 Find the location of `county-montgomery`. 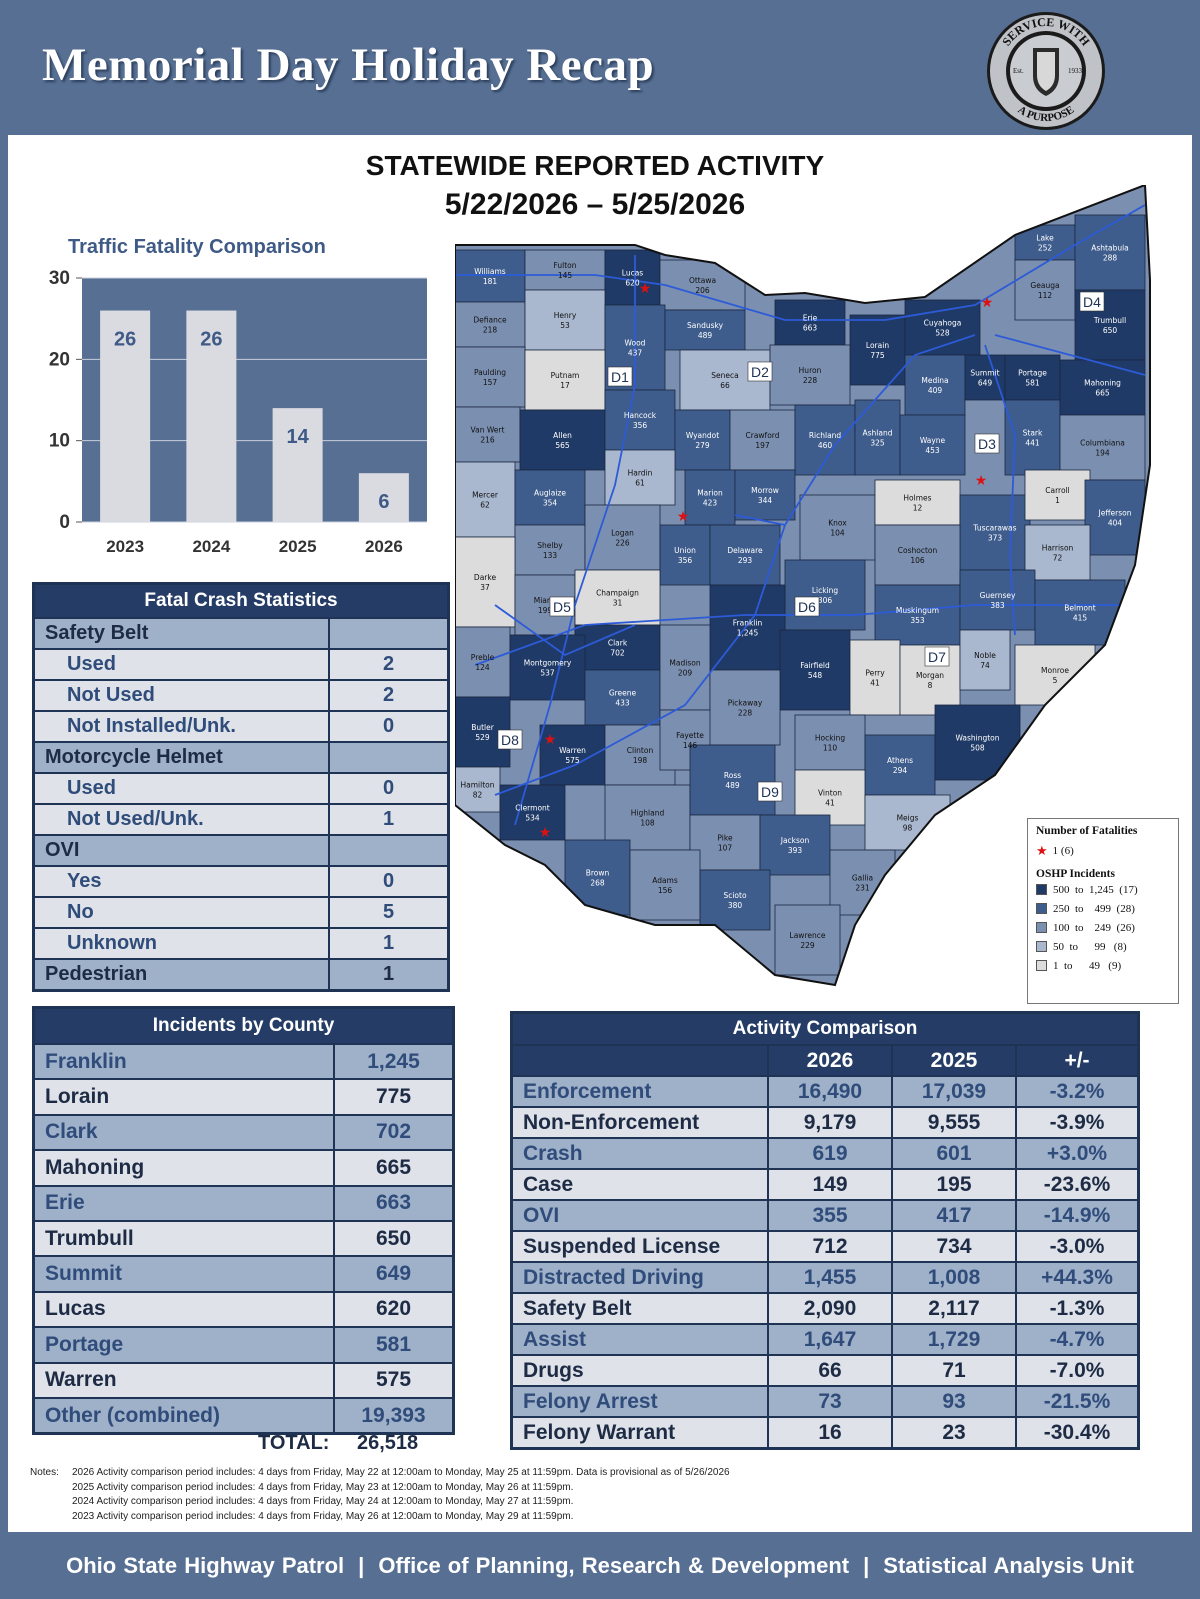

county-montgomery is located at coordinates (547, 667).